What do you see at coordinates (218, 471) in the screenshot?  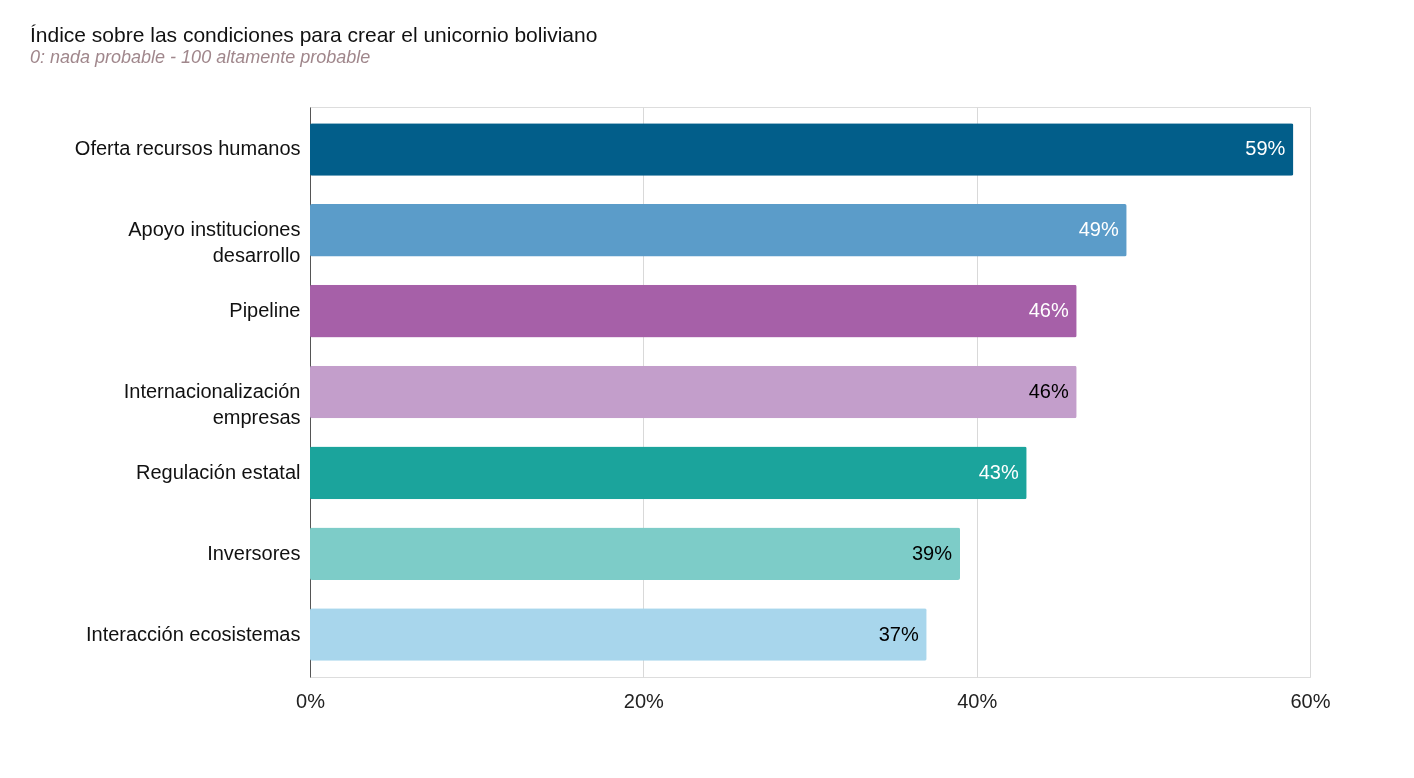 I see `y-tick-label: Regulación estatal` at bounding box center [218, 471].